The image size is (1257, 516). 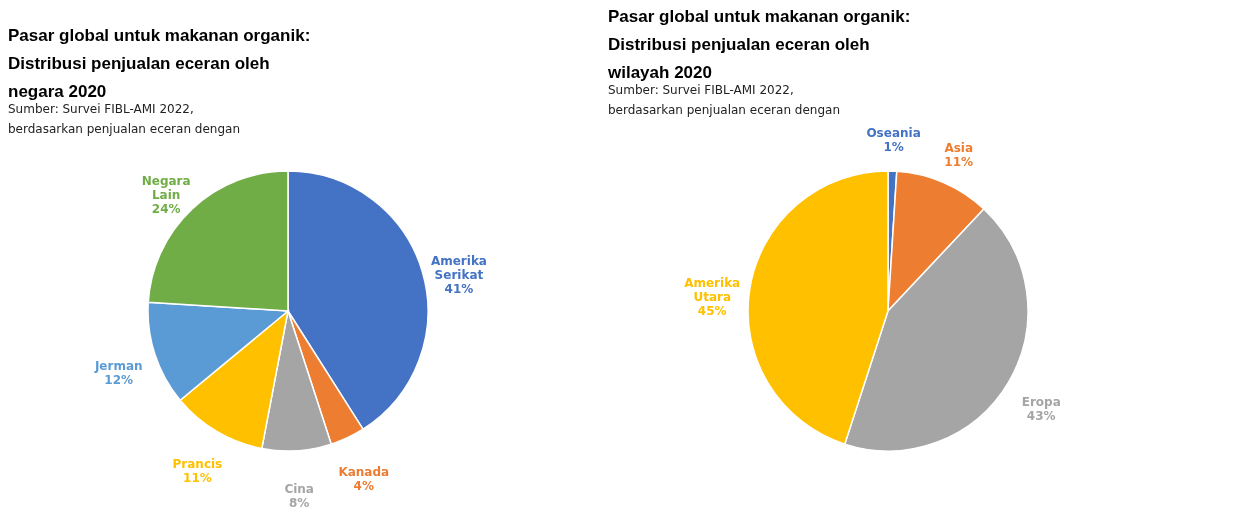 What do you see at coordinates (299, 502) in the screenshot?
I see `data-label: 8%` at bounding box center [299, 502].